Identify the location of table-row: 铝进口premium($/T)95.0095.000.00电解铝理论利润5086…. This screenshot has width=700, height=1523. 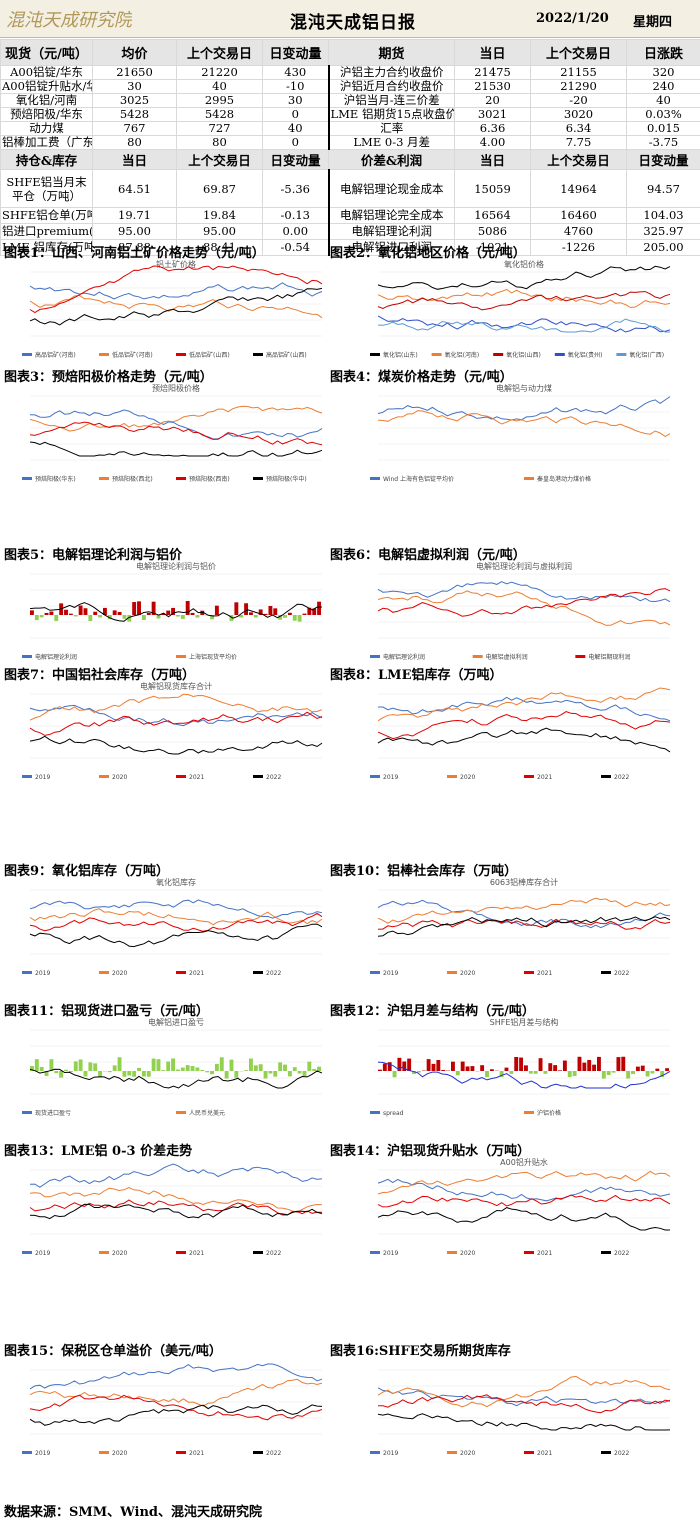
(350, 231).